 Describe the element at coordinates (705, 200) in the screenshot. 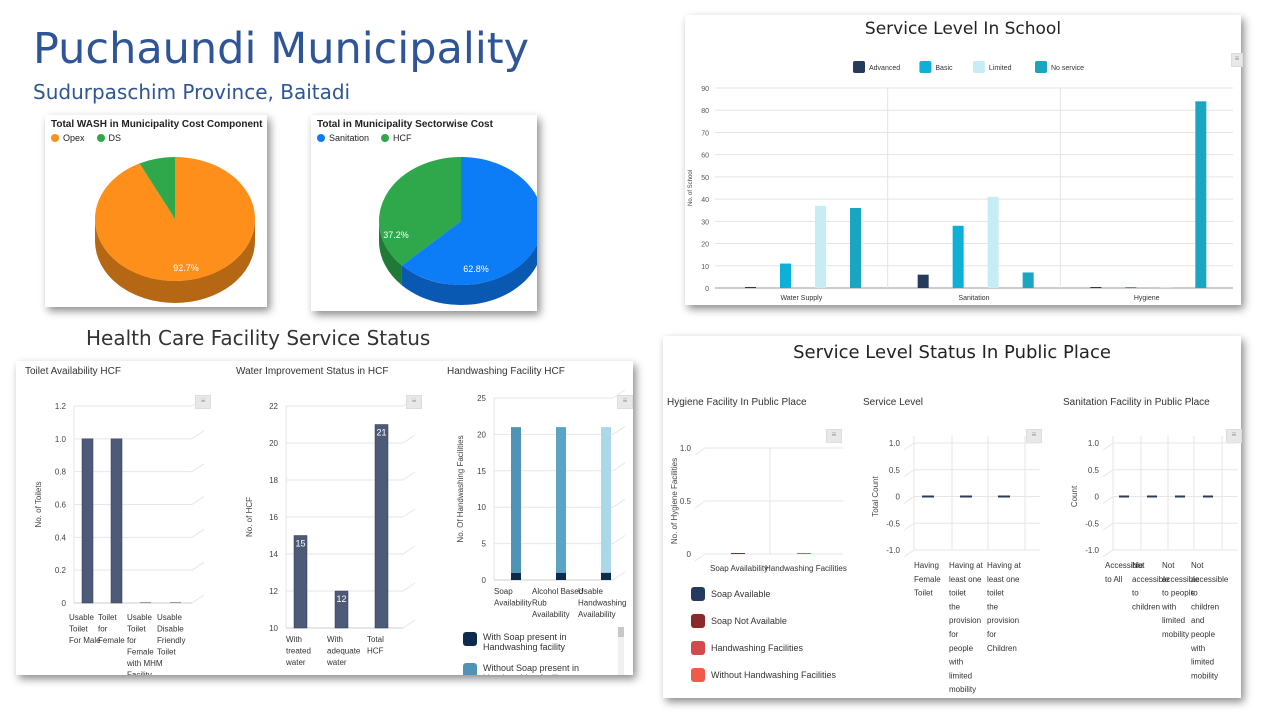

I see `y-tick-label: 40` at that location.